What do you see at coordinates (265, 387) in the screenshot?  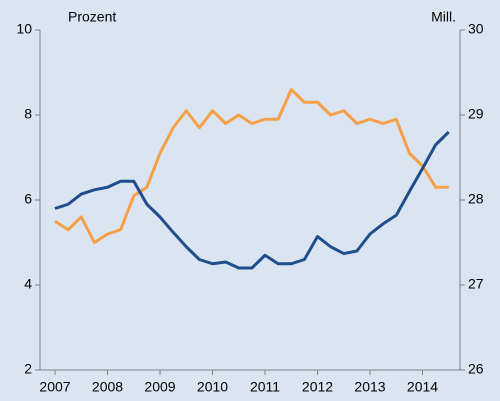 I see `x-tick-label: 2011` at bounding box center [265, 387].